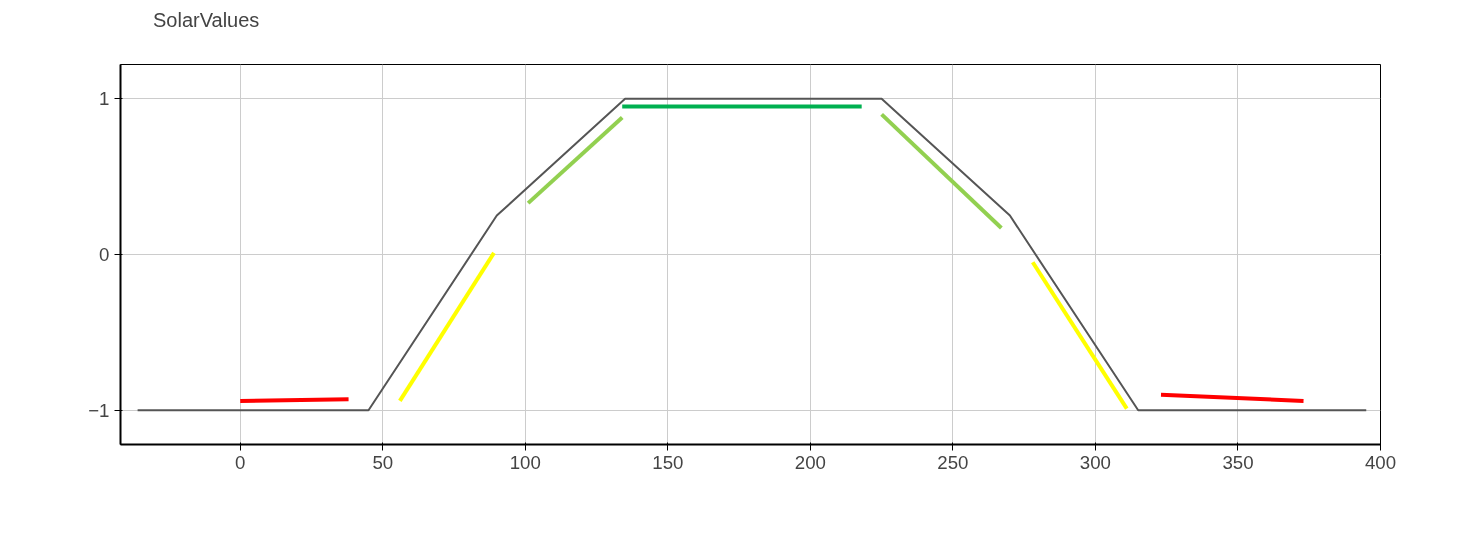 Image resolution: width=1470 pixels, height=548 pixels. I want to click on text: SolarValues, so click(206, 20).